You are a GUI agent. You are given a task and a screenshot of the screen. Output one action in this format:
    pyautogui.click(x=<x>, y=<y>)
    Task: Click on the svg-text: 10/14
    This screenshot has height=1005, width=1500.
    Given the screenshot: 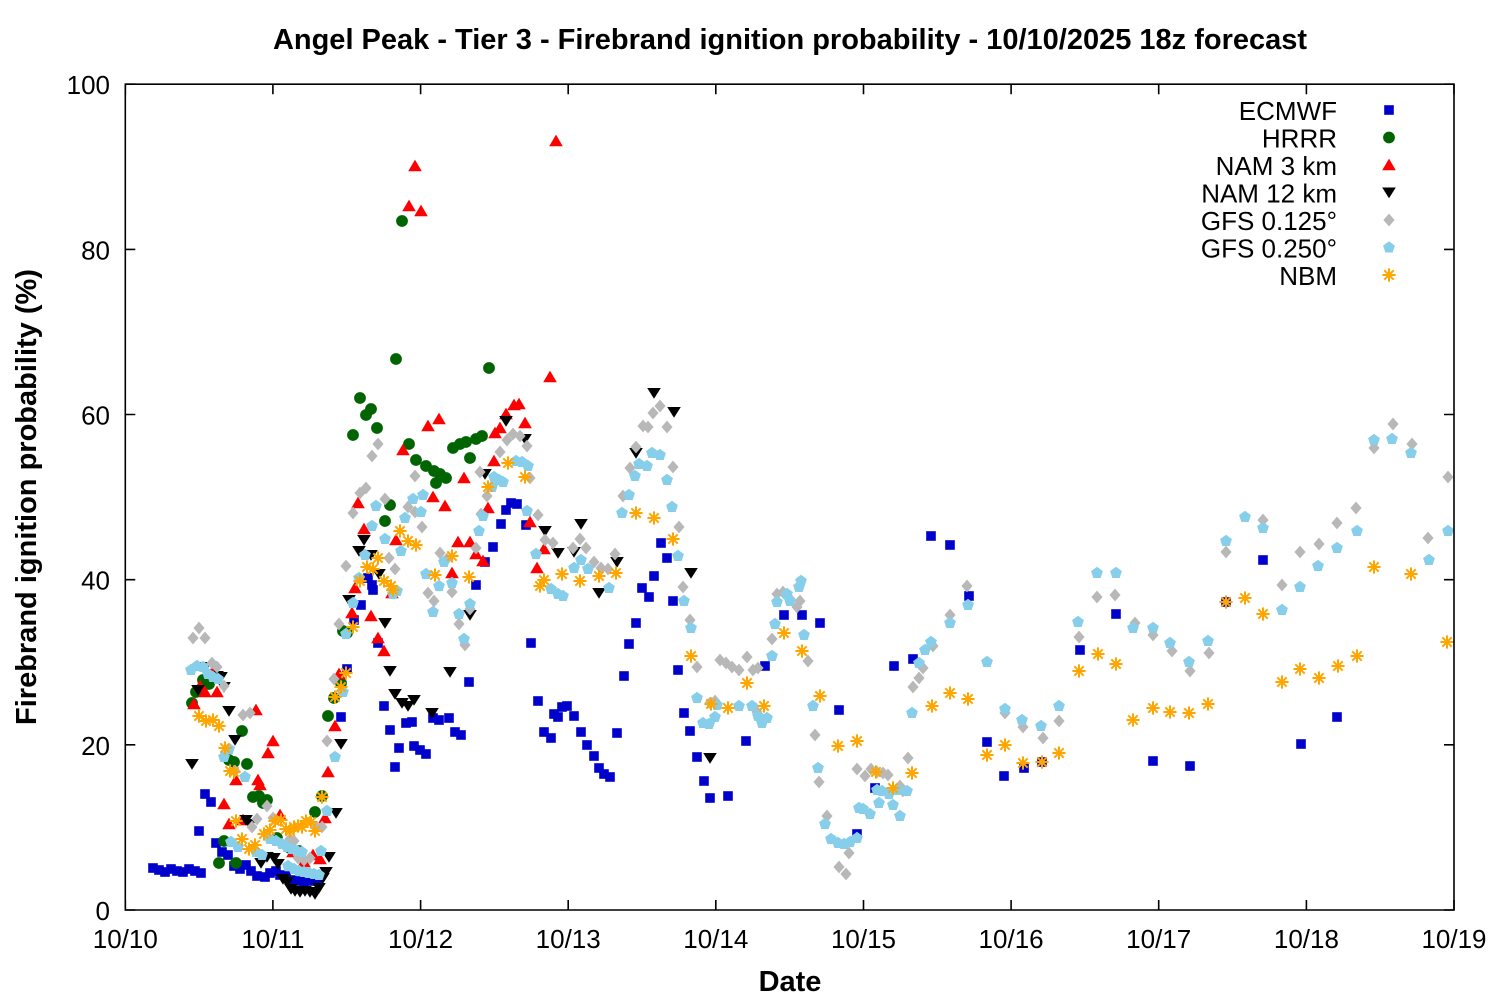 What is the action you would take?
    pyautogui.click(x=715, y=939)
    